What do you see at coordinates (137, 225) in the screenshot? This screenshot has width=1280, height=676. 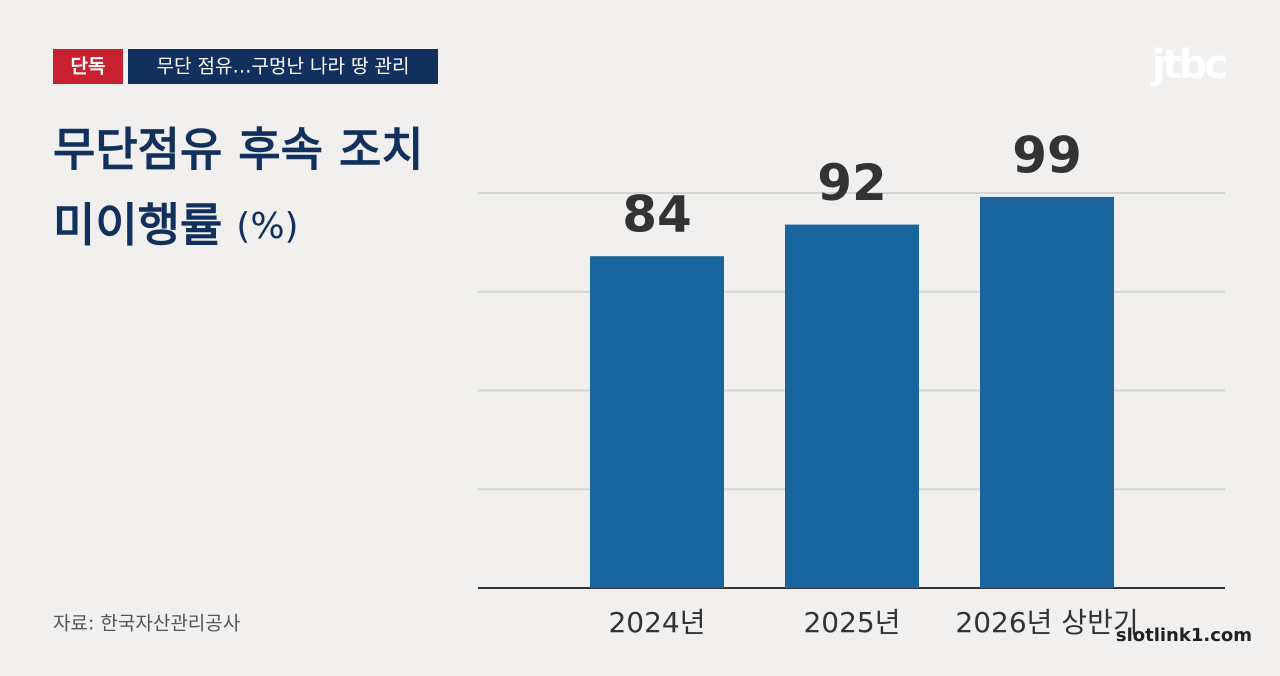 I see `chart-title: 미이행률` at bounding box center [137, 225].